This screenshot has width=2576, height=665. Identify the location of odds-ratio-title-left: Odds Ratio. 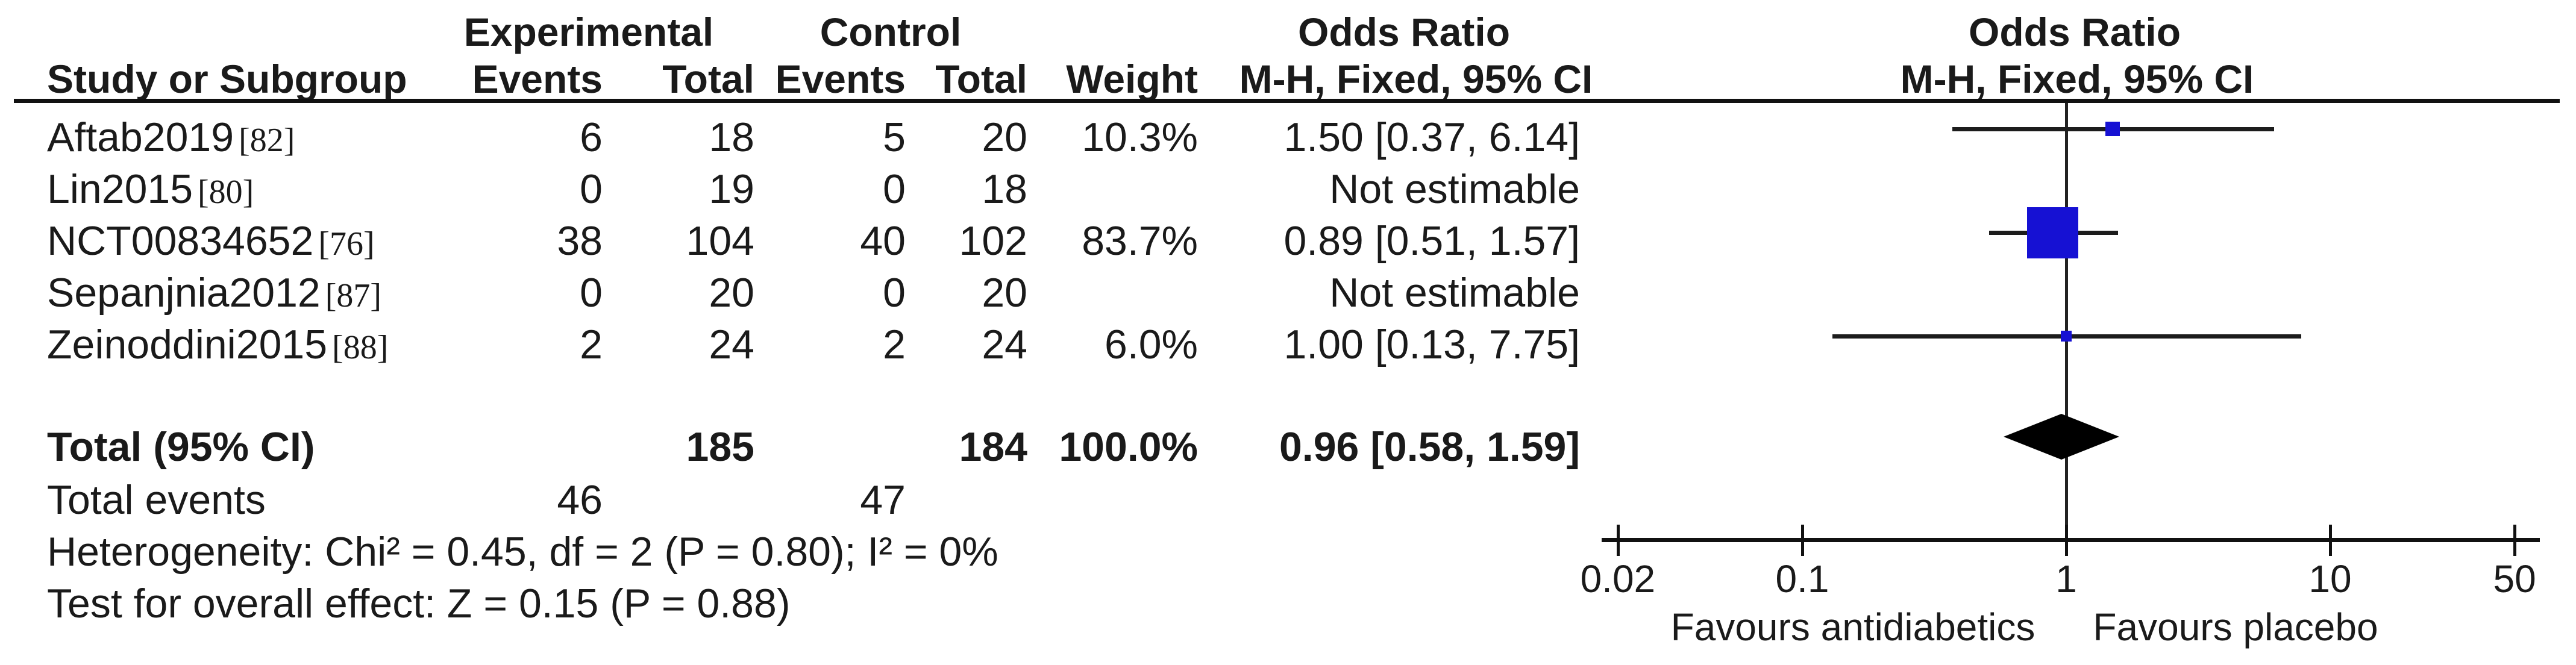
(1404, 32).